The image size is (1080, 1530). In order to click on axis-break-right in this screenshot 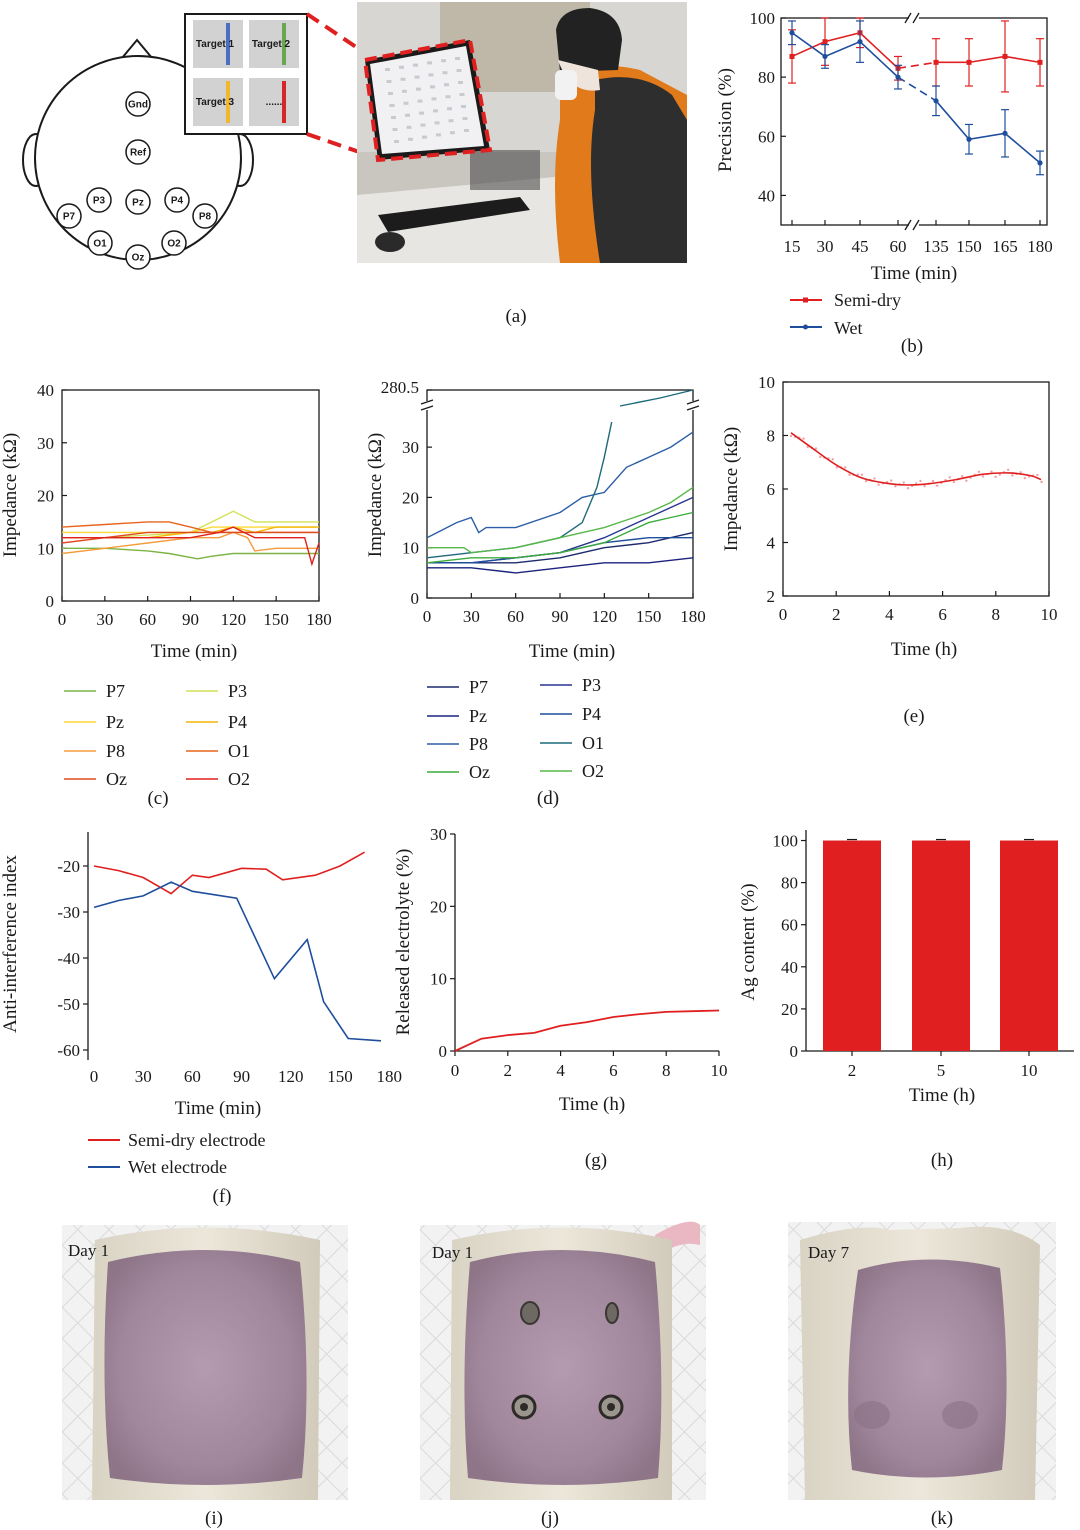, I will do `click(693, 405)`.